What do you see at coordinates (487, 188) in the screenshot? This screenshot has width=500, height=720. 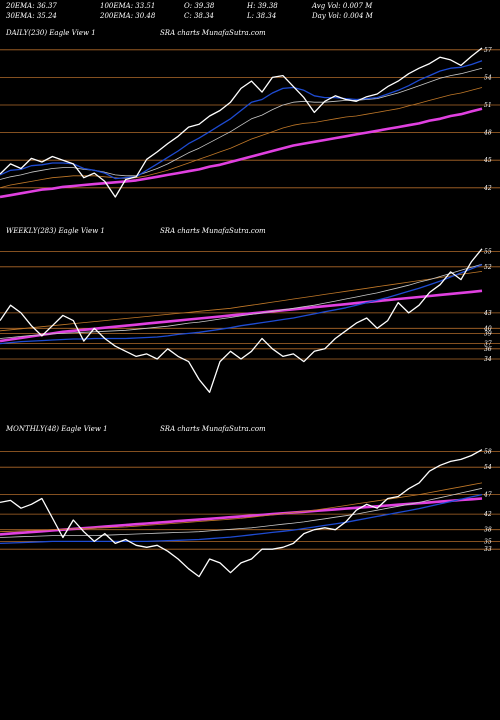 I see `daily-tick-label: 42` at bounding box center [487, 188].